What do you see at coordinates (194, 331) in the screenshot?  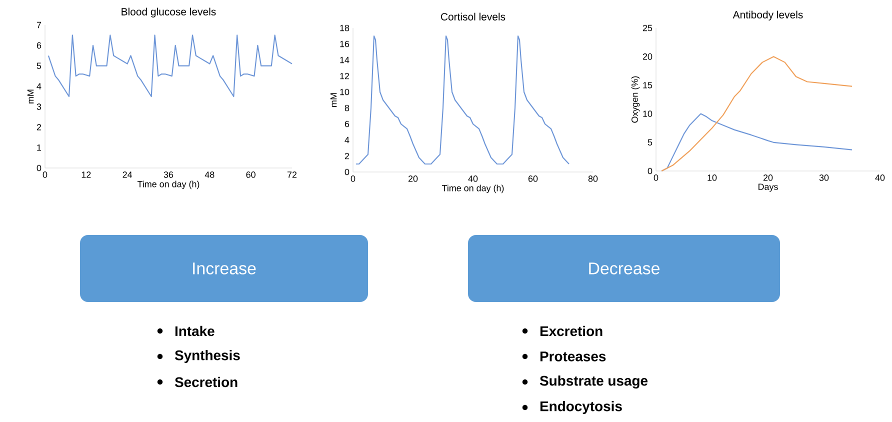 I see `text: Intake` at bounding box center [194, 331].